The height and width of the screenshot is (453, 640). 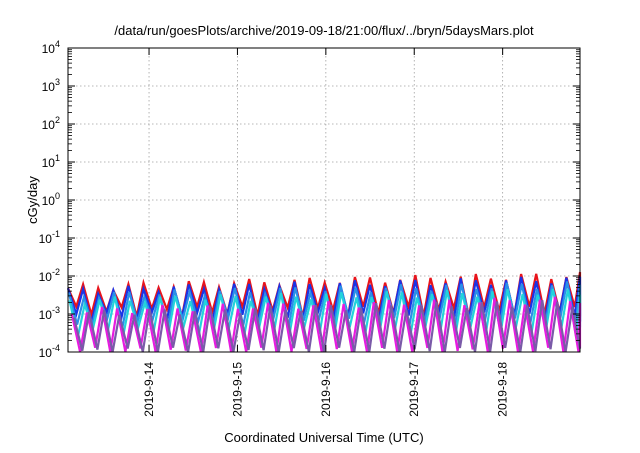 I want to click on series-layer, so click(x=324, y=312).